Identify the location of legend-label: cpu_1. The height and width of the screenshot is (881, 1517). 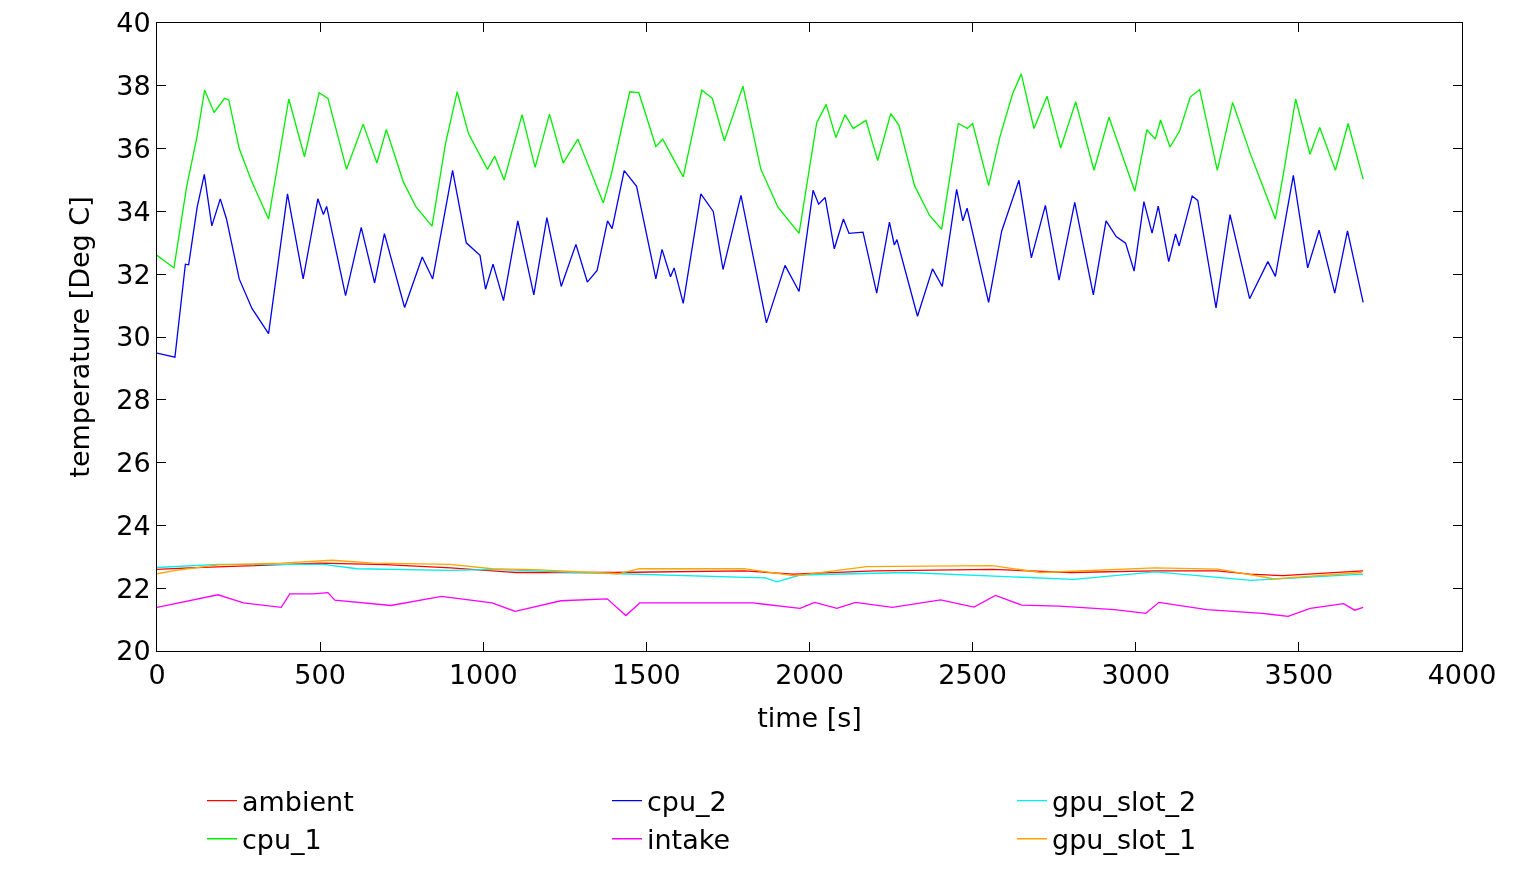
(282, 840).